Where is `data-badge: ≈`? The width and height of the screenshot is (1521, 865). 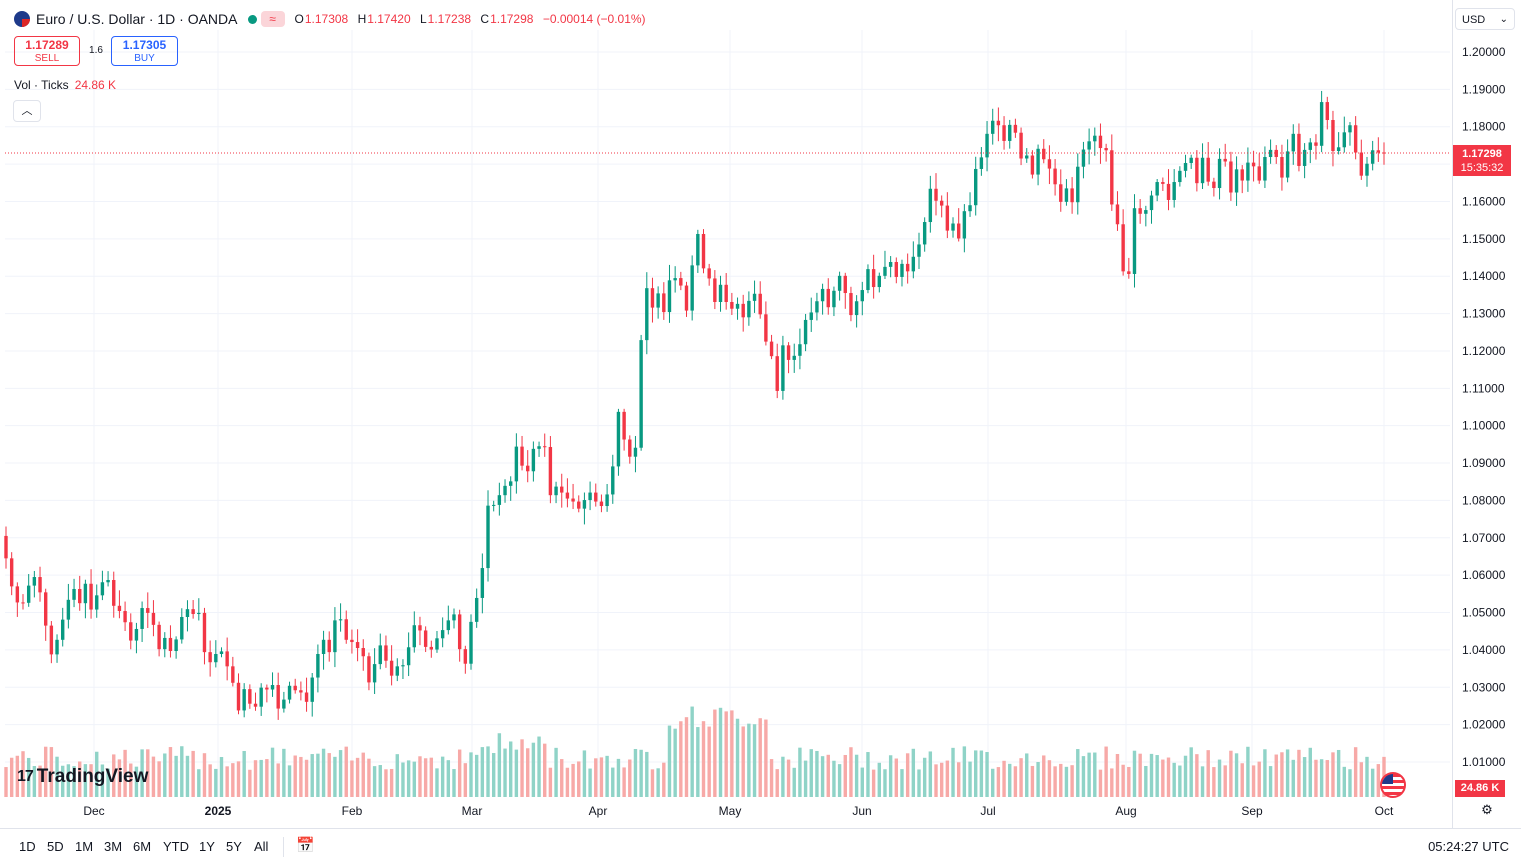 data-badge: ≈ is located at coordinates (272, 19).